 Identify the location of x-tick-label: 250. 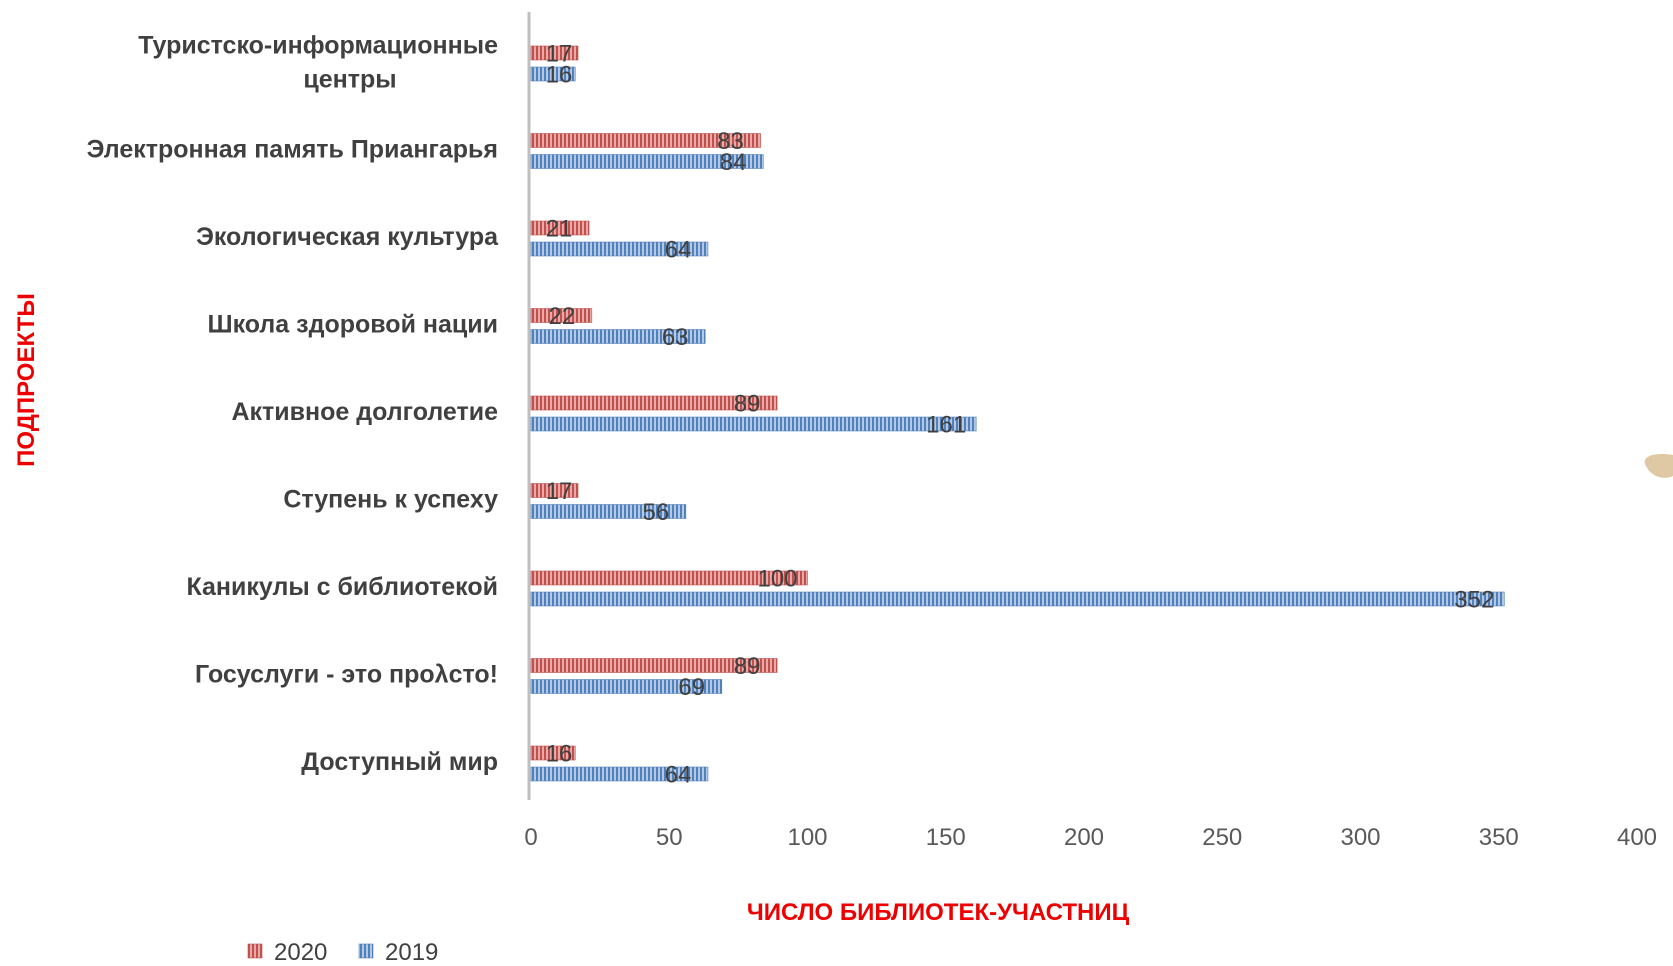
(1222, 837).